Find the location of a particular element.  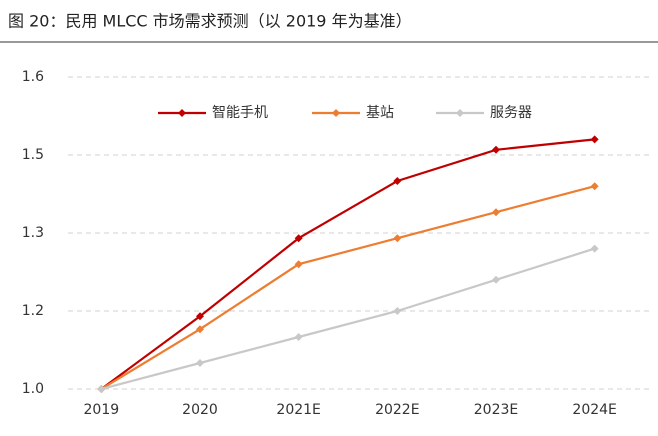

chart-title: 图 20：民用 MLCC 市场需求预测（以 2019 年为基准） is located at coordinates (210, 21).